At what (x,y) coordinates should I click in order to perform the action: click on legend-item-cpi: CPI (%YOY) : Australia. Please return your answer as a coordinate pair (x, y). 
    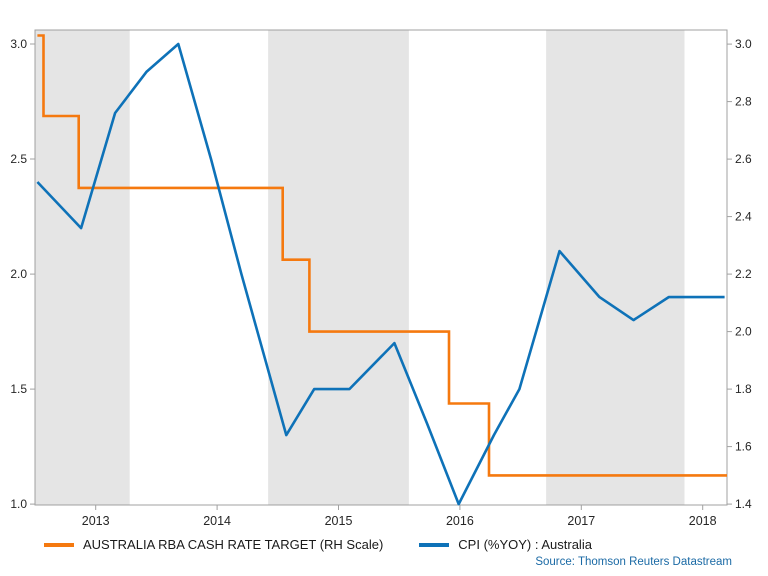
    Looking at the image, I should click on (505, 544).